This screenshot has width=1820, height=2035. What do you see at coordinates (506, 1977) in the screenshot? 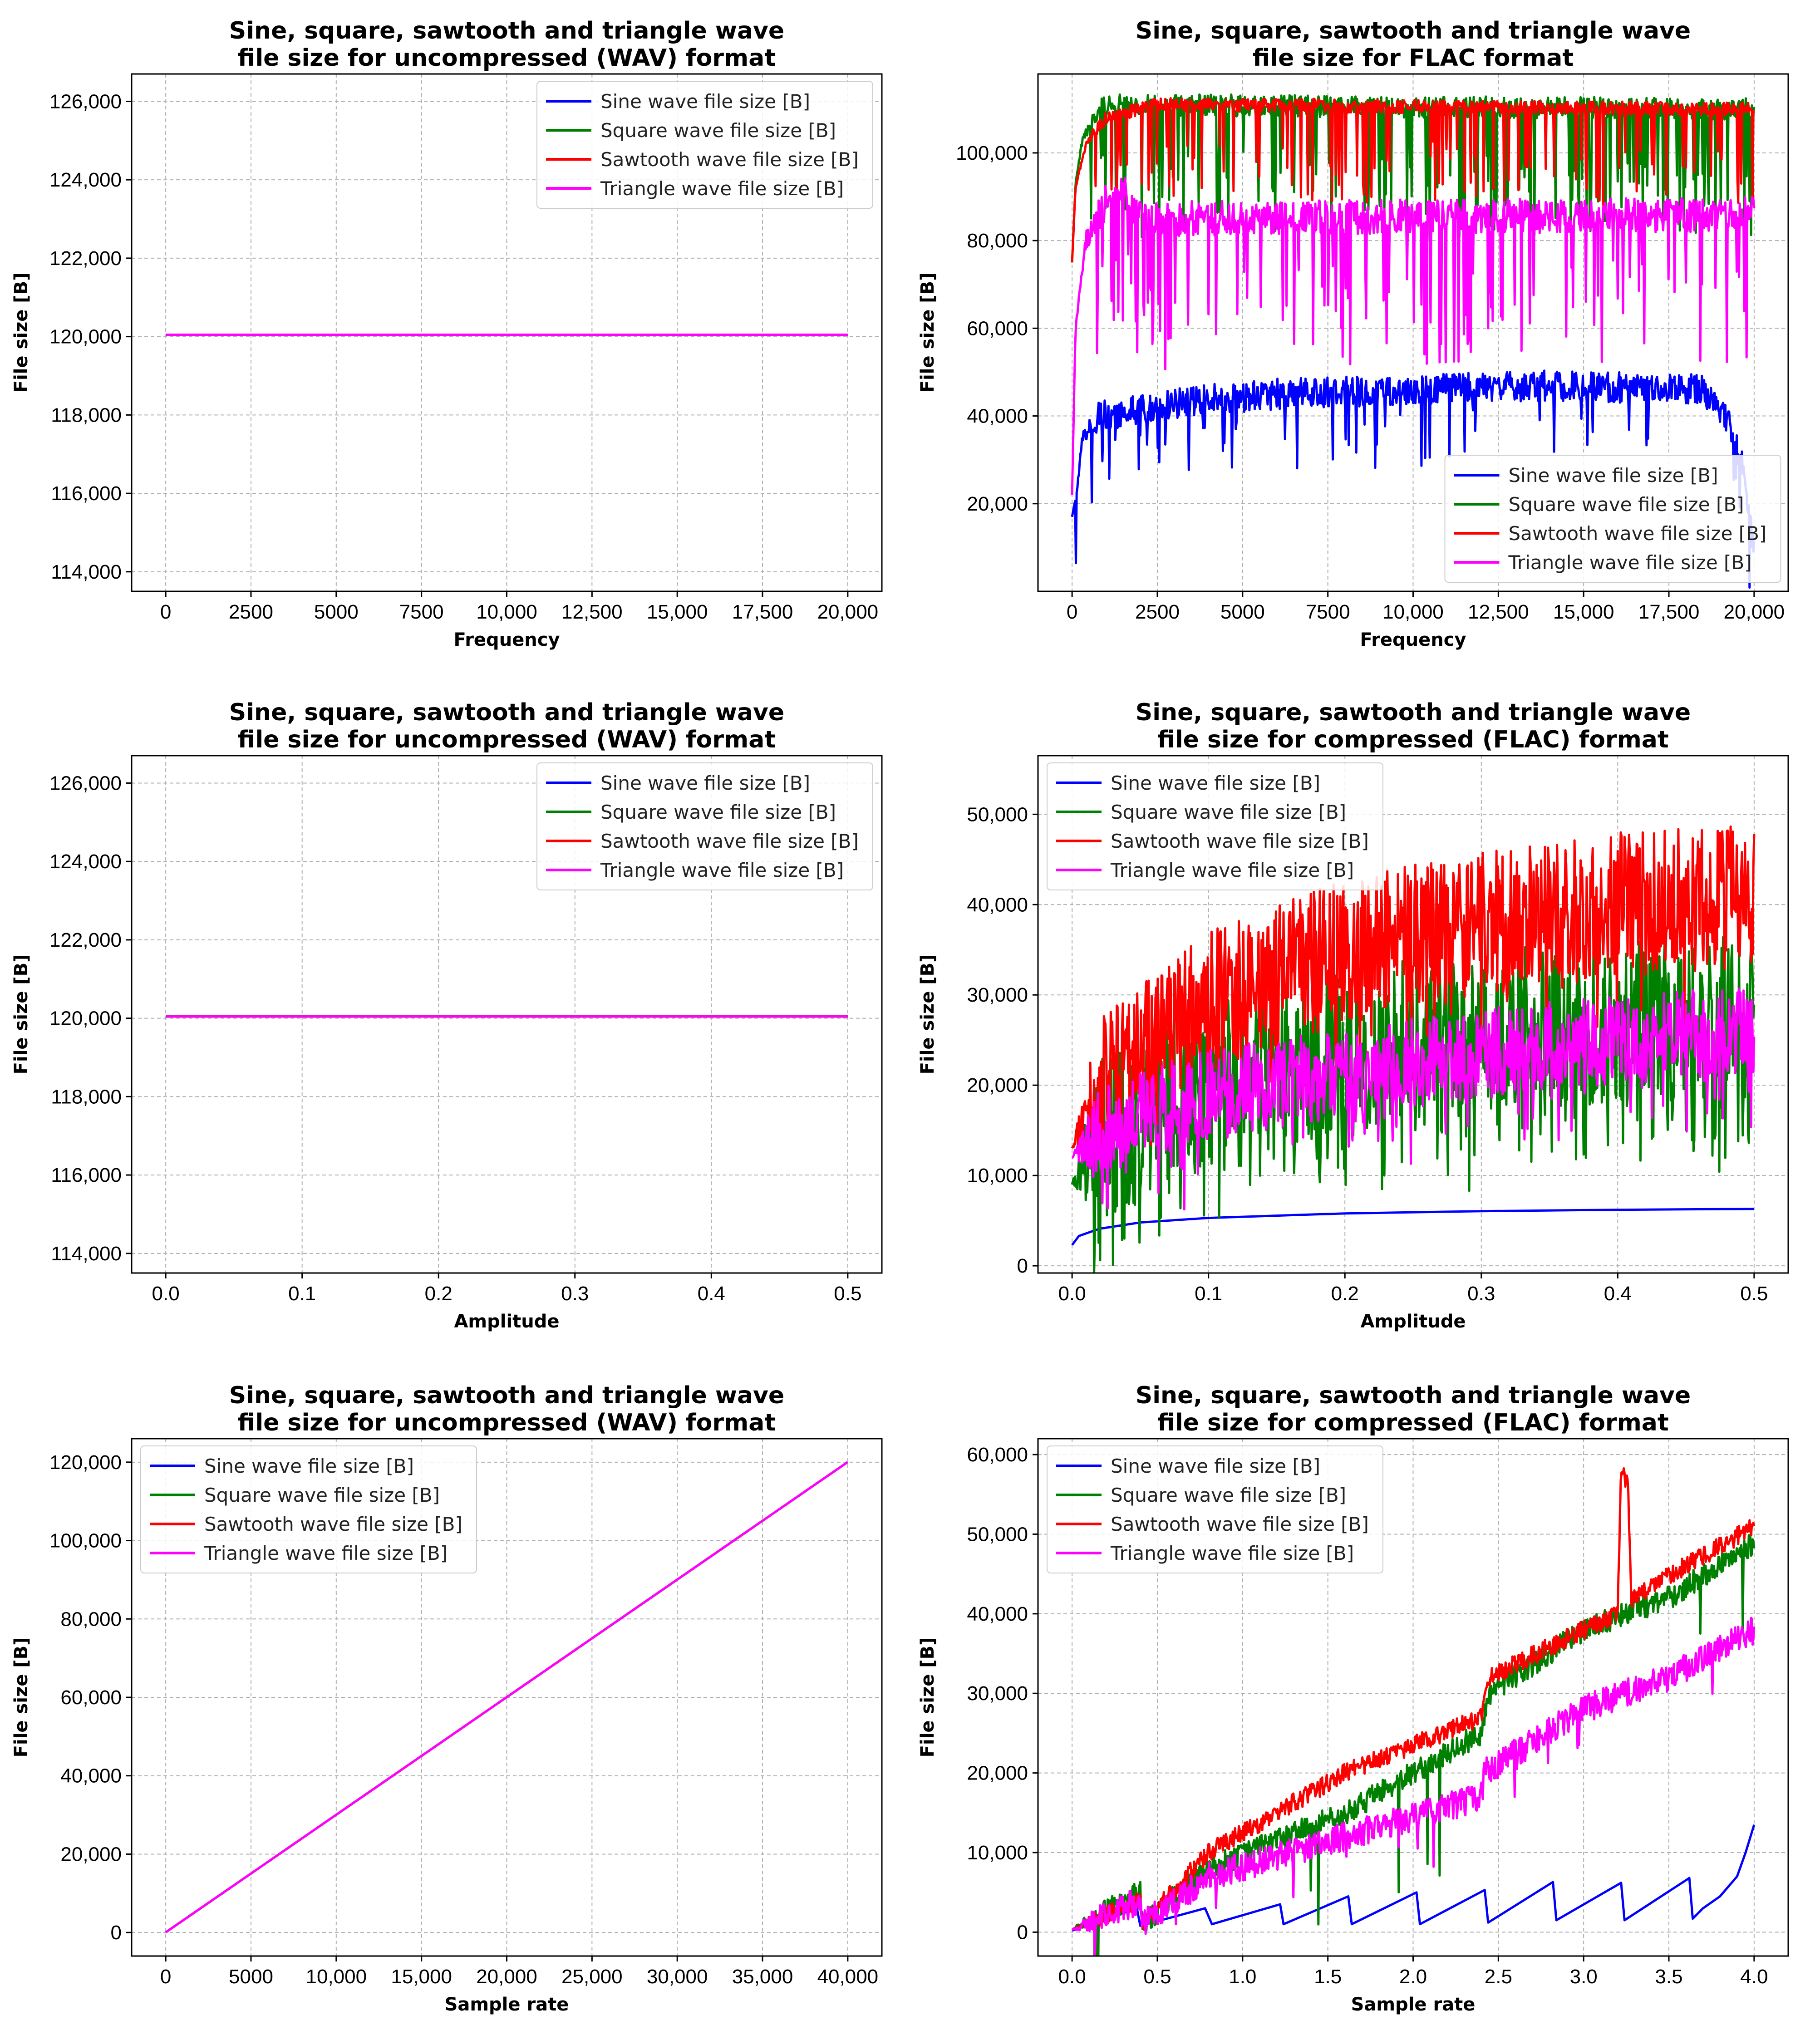
I see `x-tick-label: 20,000` at bounding box center [506, 1977].